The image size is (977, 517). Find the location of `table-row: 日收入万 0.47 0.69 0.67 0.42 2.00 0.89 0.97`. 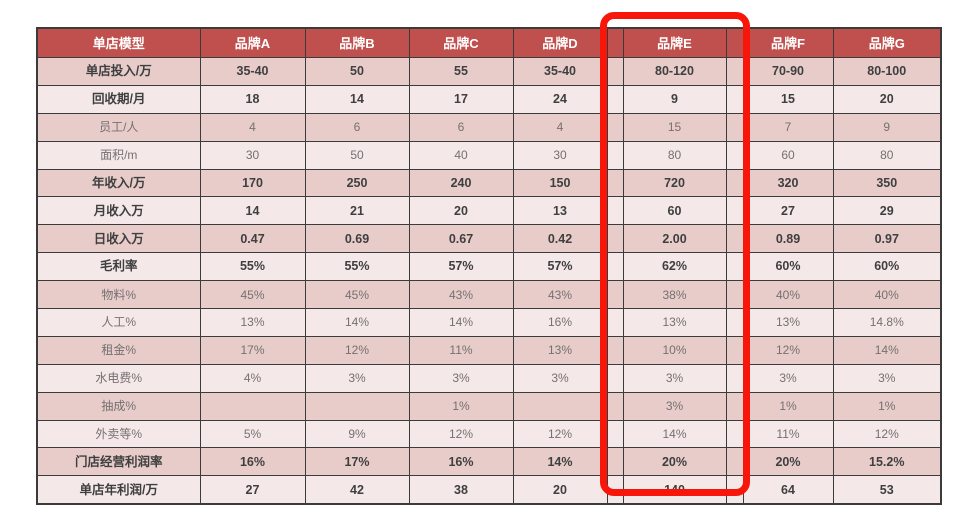

table-row: 日收入万 0.47 0.69 0.67 0.42 2.00 0.89 0.97 is located at coordinates (489, 239).